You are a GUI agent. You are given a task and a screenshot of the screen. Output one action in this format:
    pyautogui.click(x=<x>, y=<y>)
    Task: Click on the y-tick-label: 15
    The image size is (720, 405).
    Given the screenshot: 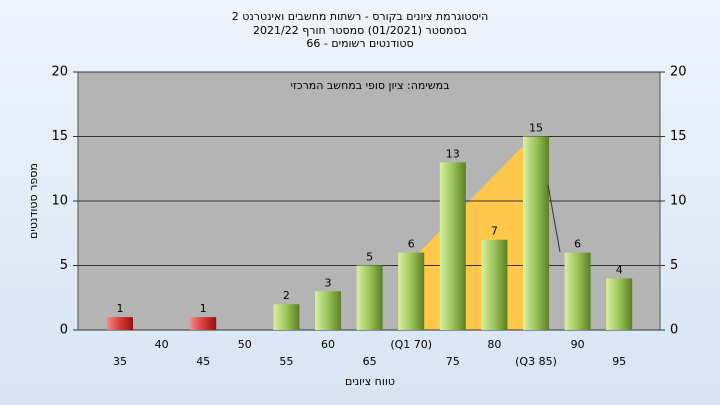 What is the action you would take?
    pyautogui.click(x=59, y=136)
    